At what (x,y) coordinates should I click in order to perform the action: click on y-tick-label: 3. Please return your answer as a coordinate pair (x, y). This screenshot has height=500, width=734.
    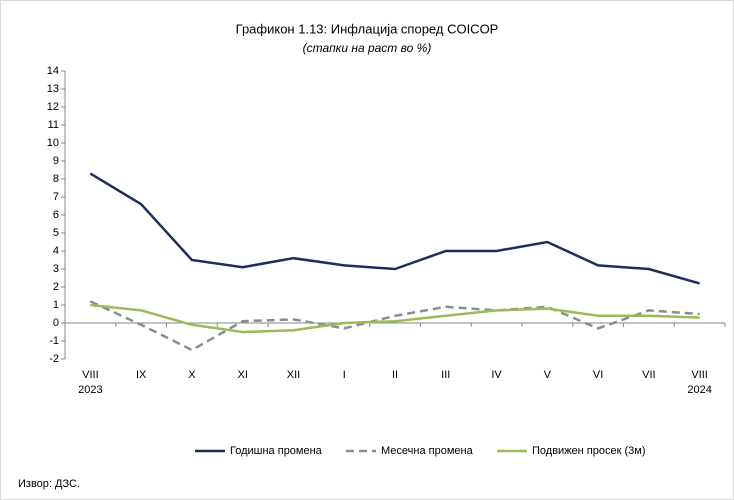
    Looking at the image, I should click on (56, 269).